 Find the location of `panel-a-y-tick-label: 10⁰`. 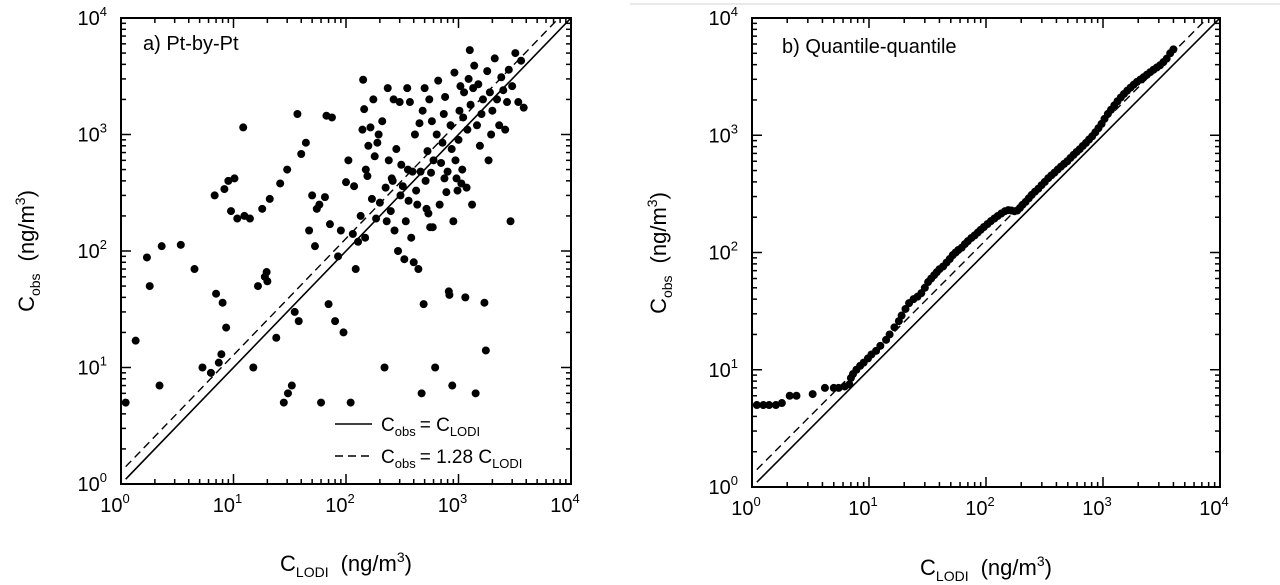

panel-a-y-tick-label: 10⁰ is located at coordinates (92, 483).